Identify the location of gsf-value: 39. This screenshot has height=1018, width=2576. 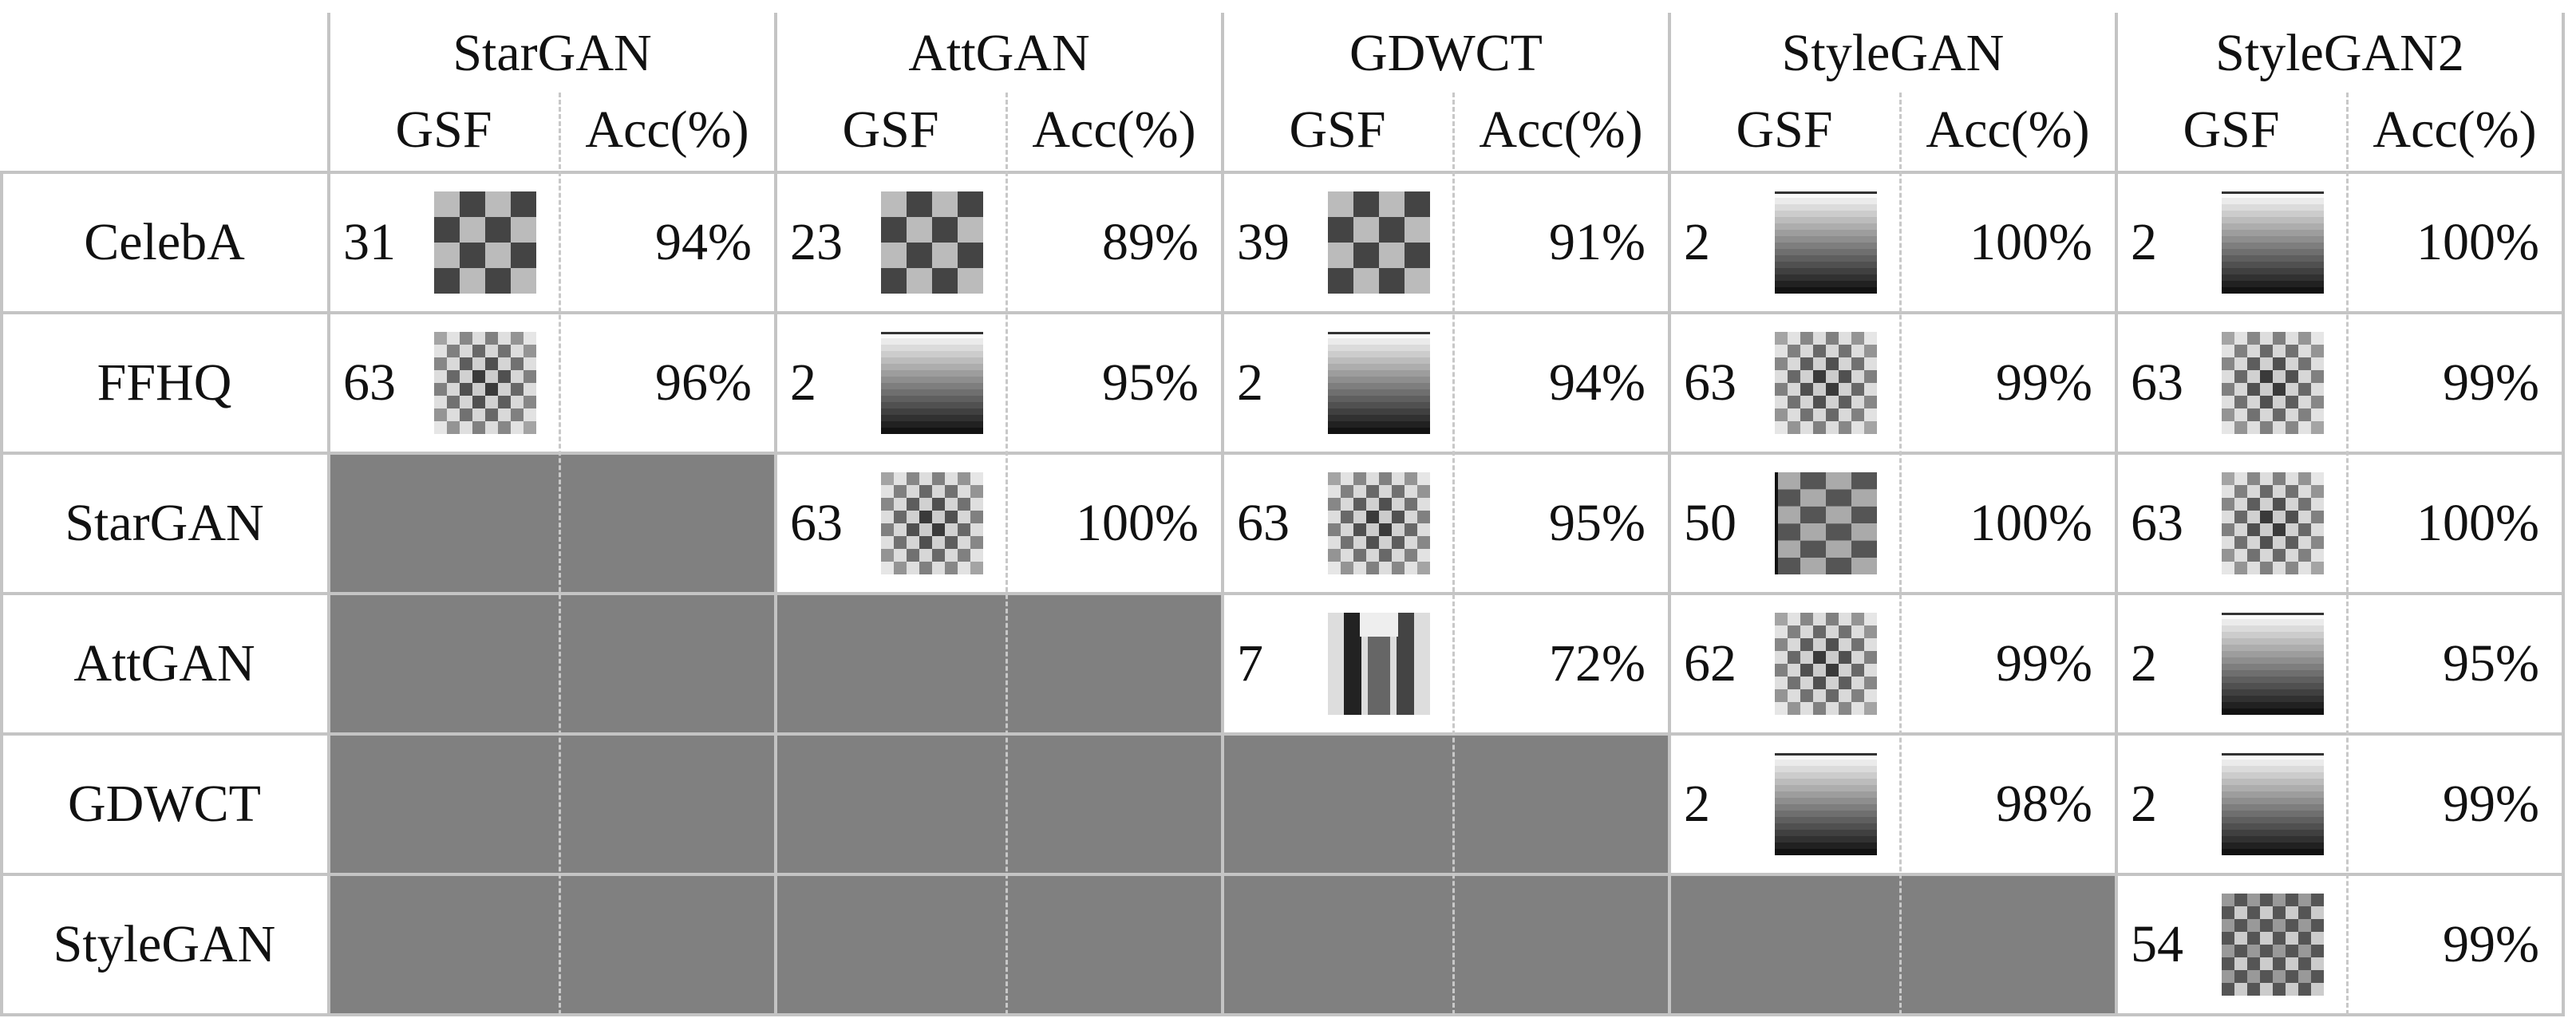
(1263, 242).